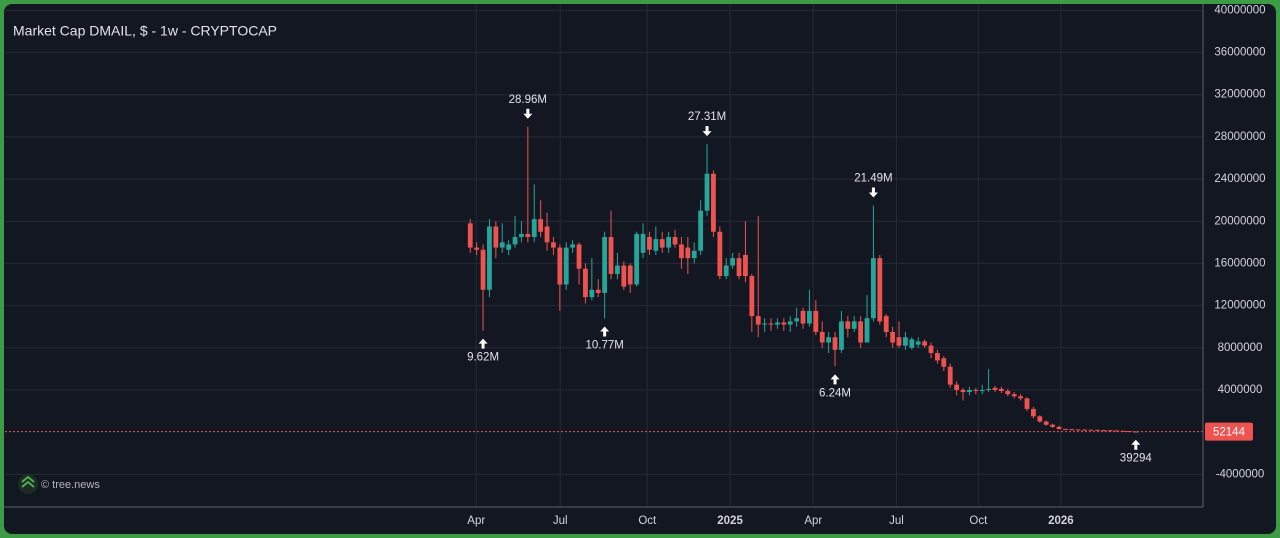 The height and width of the screenshot is (538, 1280). What do you see at coordinates (1239, 306) in the screenshot?
I see `y-tick-label: 12000000` at bounding box center [1239, 306].